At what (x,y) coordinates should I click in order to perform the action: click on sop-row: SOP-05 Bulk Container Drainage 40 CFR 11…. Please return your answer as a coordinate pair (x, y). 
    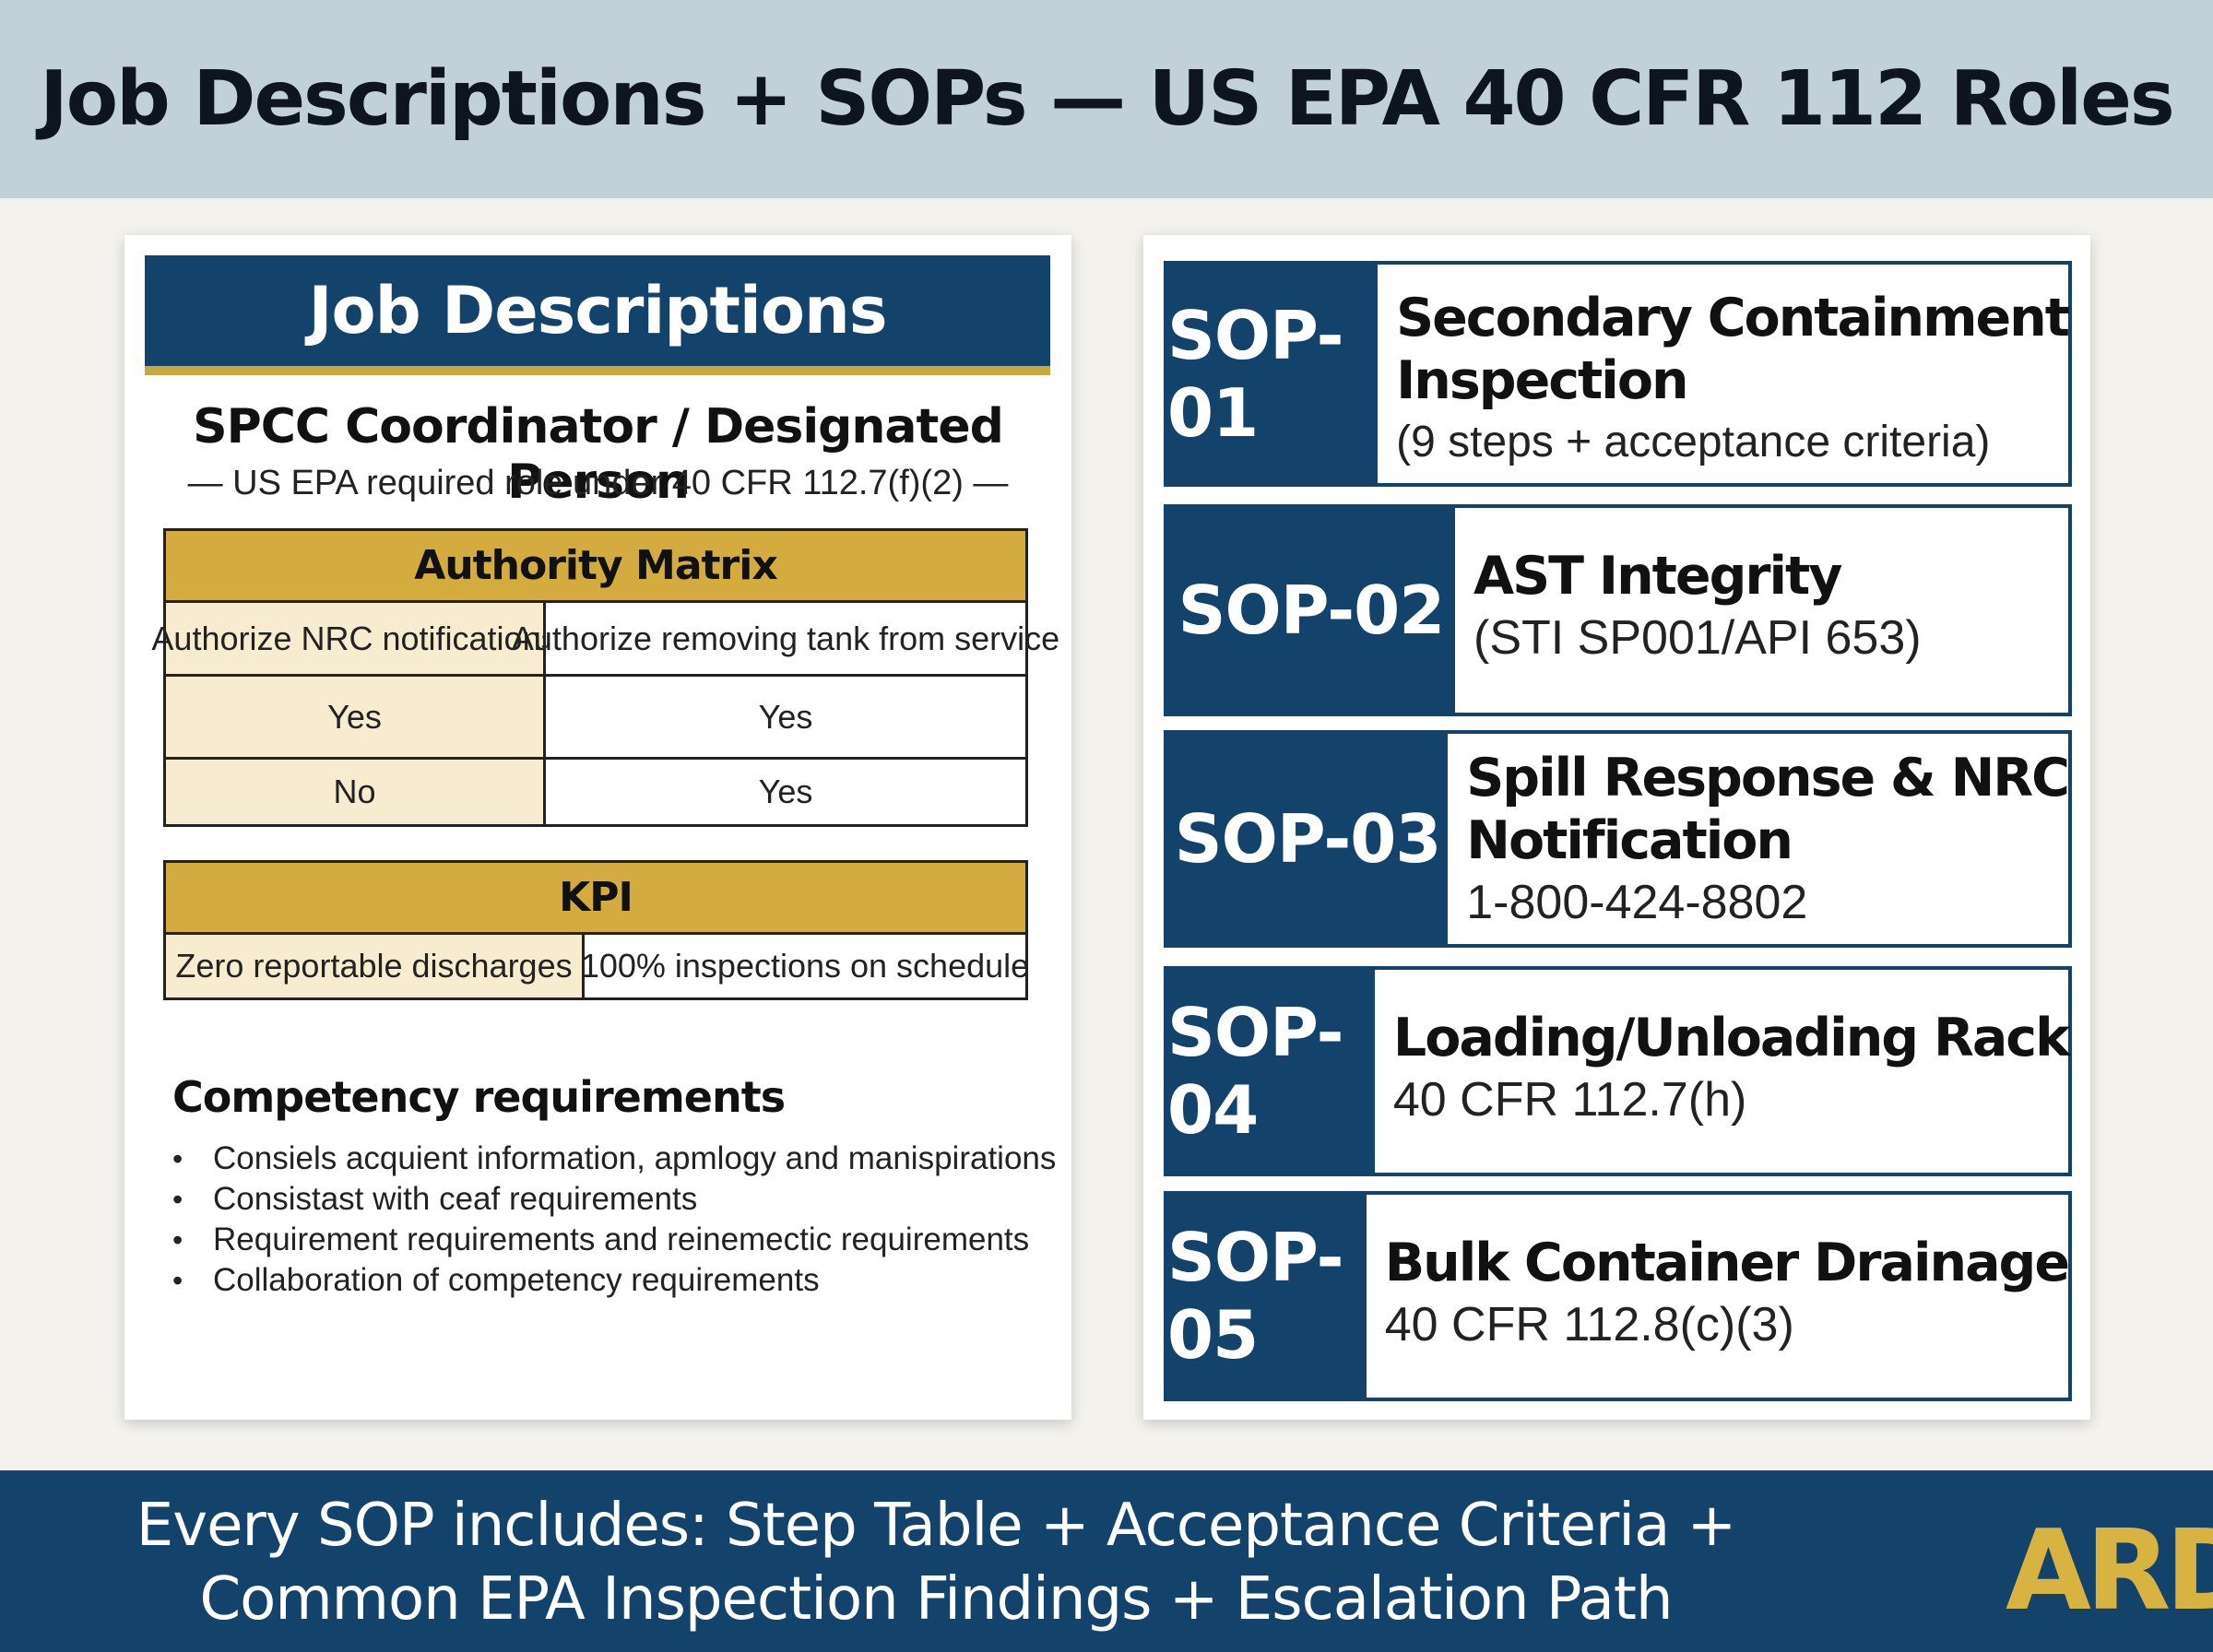
    Looking at the image, I should click on (1618, 1296).